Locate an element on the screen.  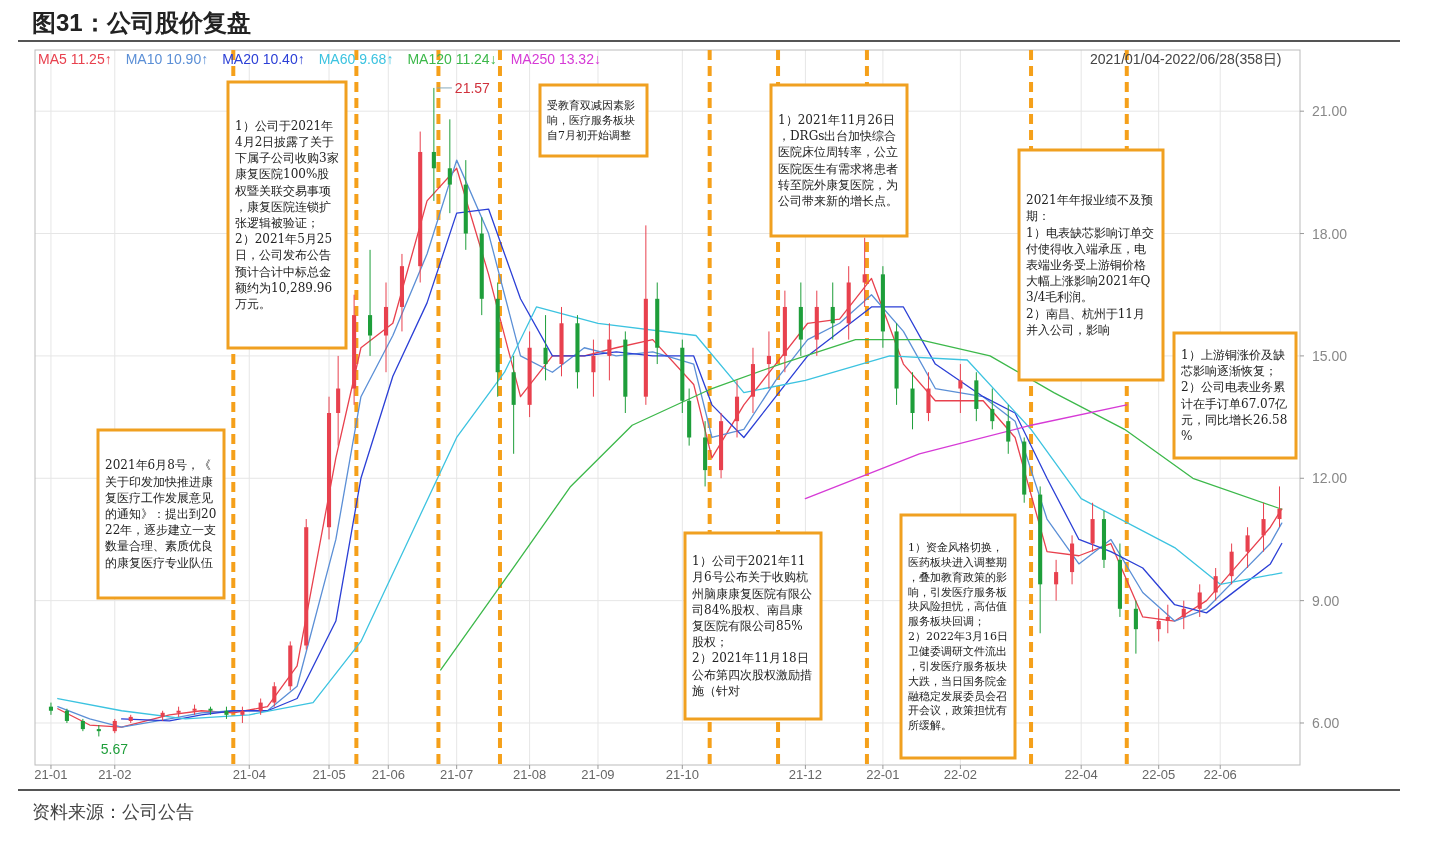
x-tick-label: 21-05 is located at coordinates (329, 774).